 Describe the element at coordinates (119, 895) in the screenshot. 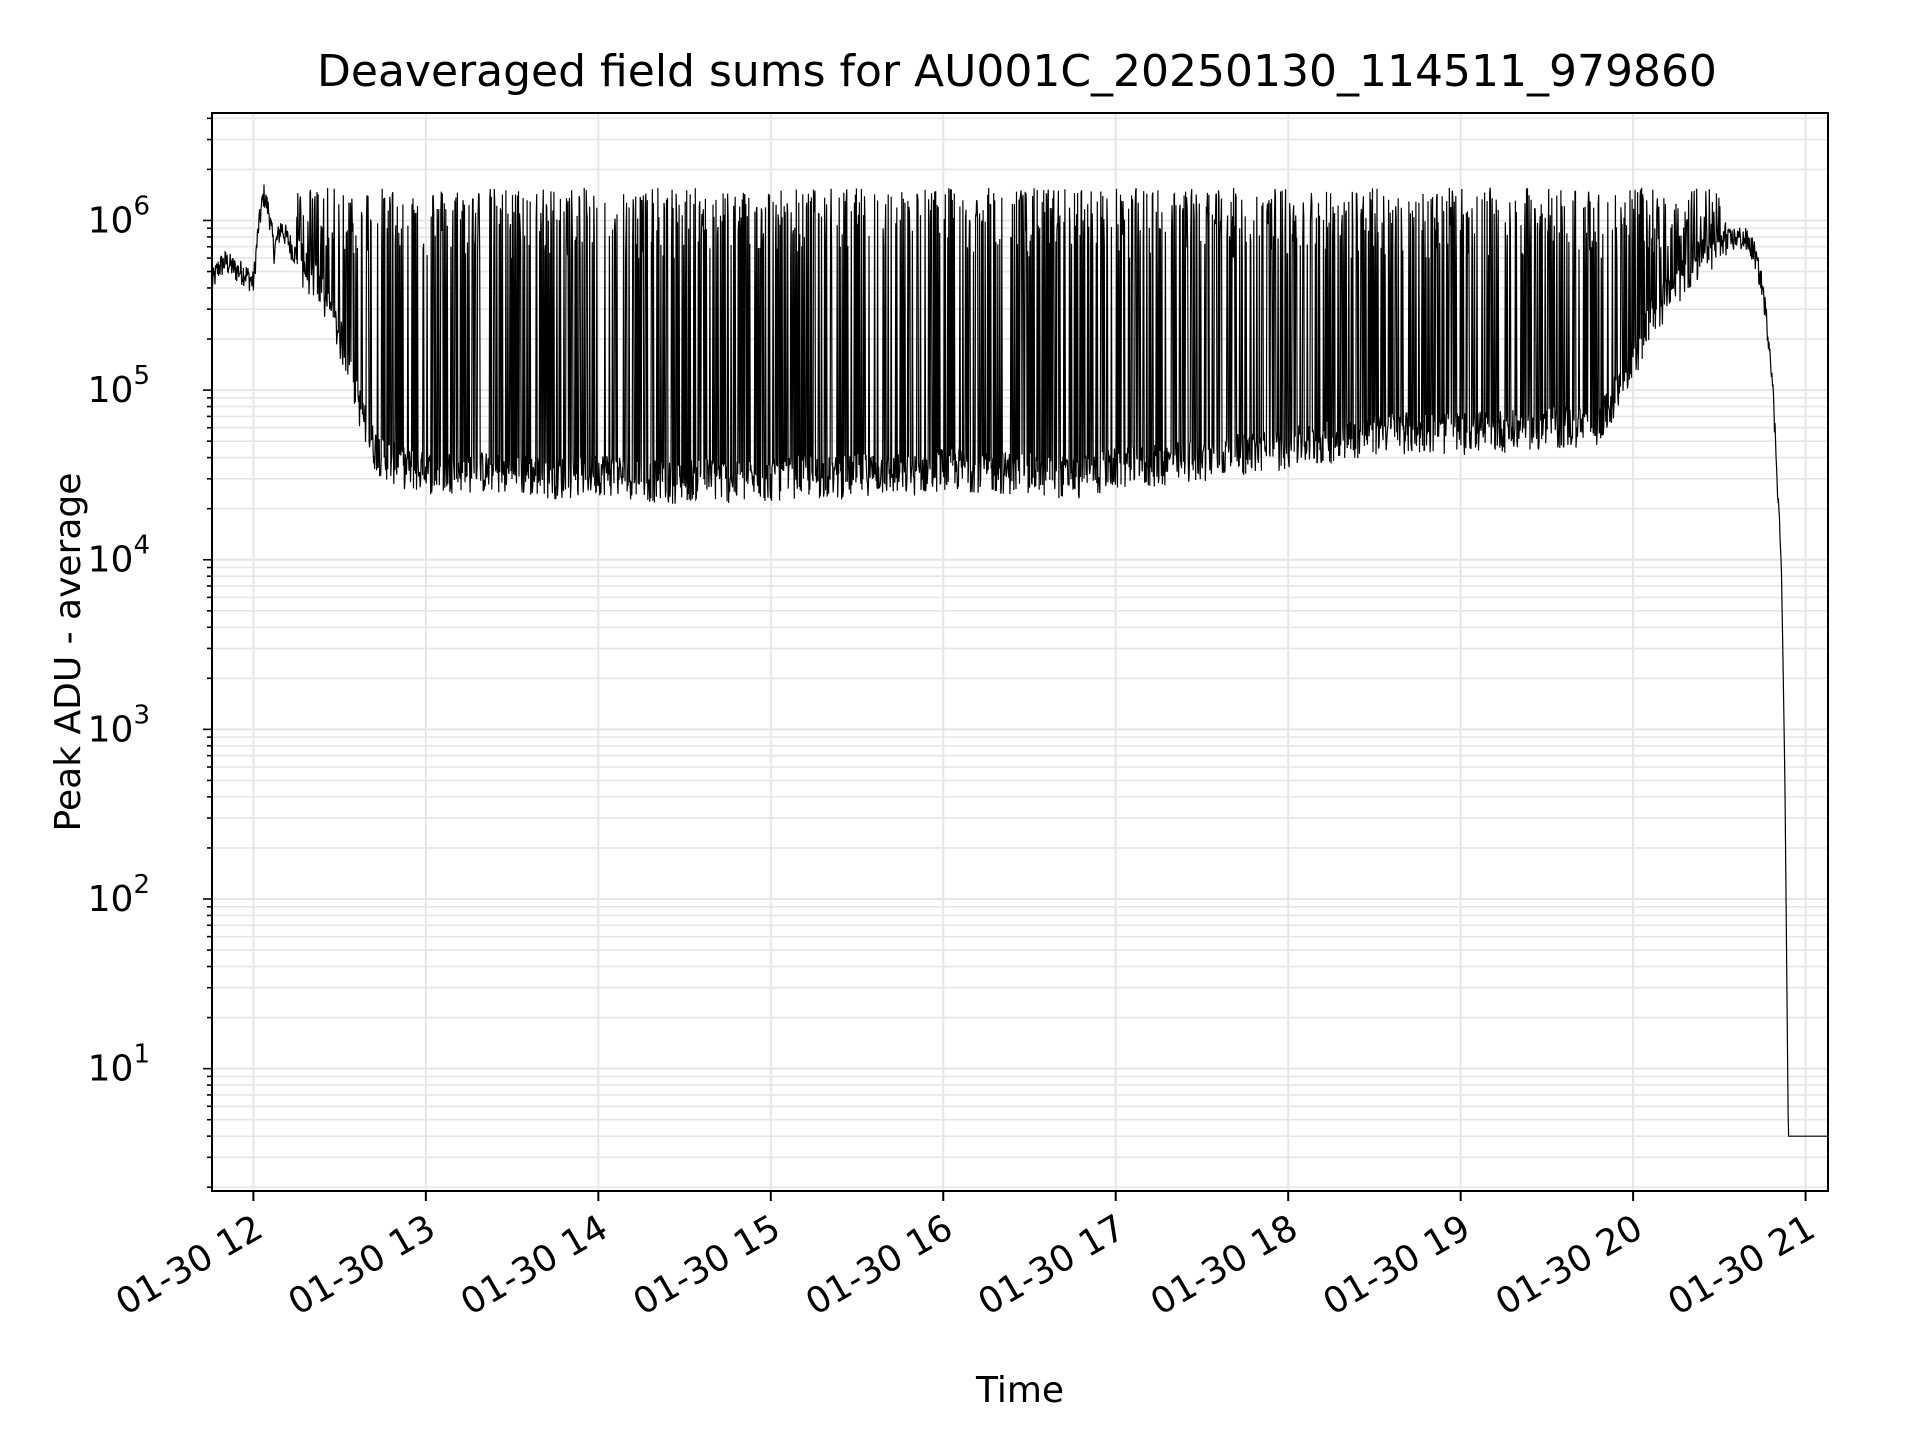

I see `y-tick-label: 10²` at that location.